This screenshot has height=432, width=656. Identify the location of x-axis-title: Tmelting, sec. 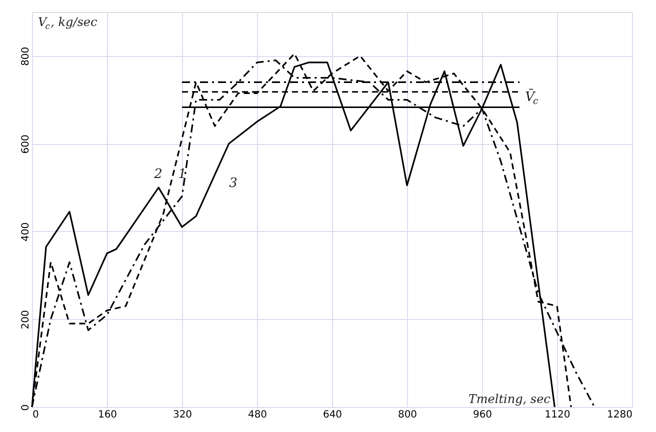
(509, 399).